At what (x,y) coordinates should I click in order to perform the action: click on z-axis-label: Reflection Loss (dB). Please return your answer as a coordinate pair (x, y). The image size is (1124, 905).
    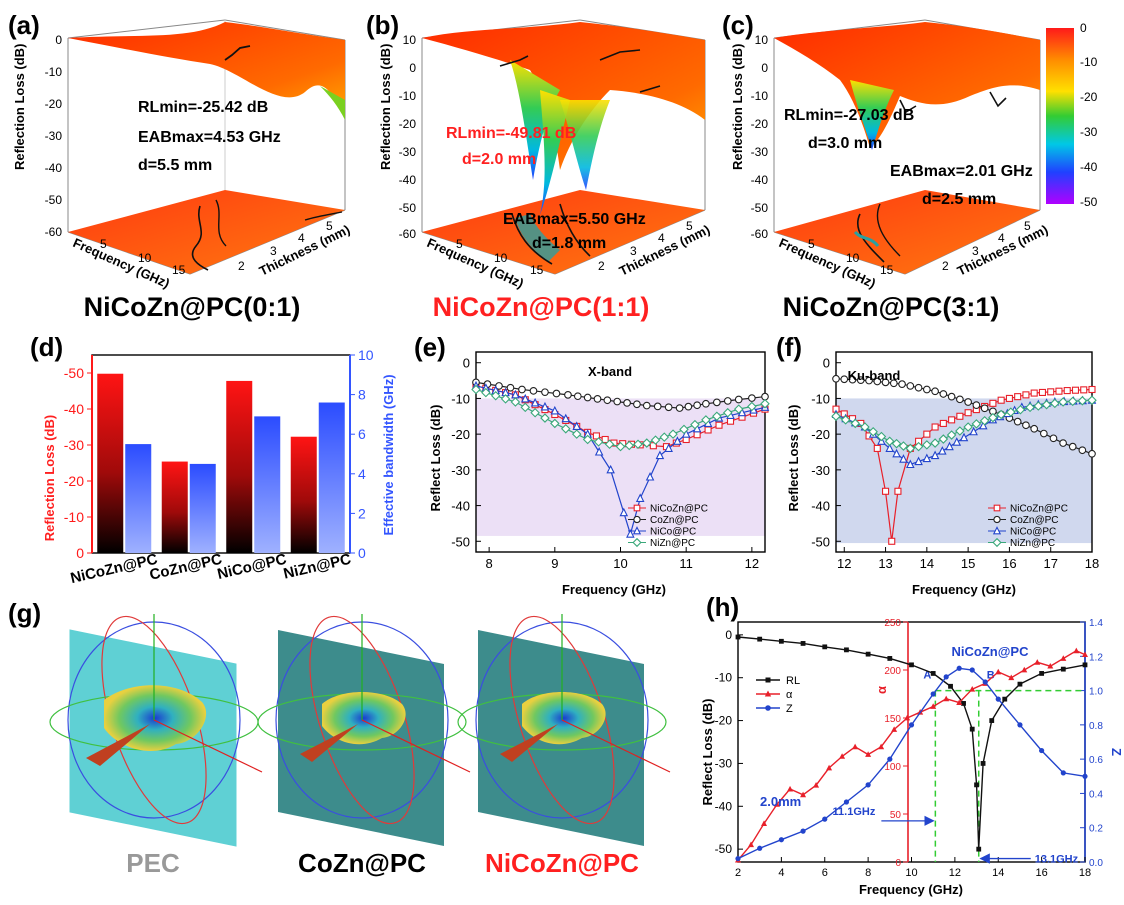
    Looking at the image, I should click on (737, 107).